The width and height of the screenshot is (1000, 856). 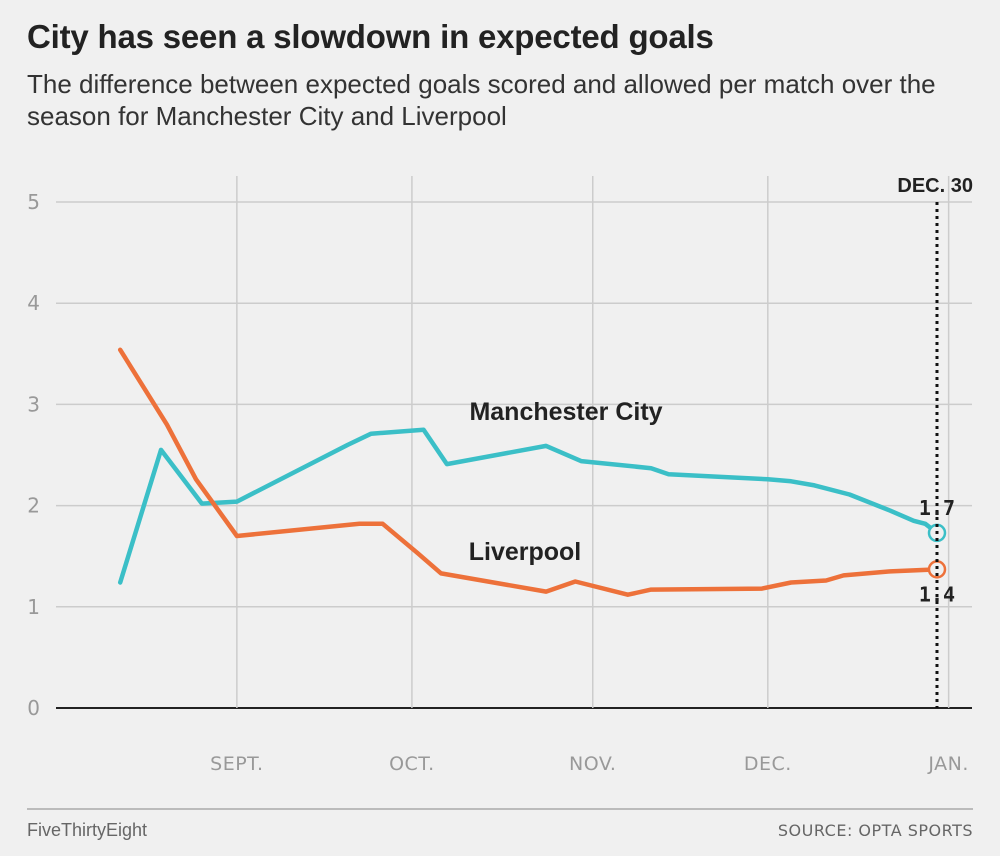 What do you see at coordinates (87, 830) in the screenshot?
I see `brand-name: FiveThirtyEight` at bounding box center [87, 830].